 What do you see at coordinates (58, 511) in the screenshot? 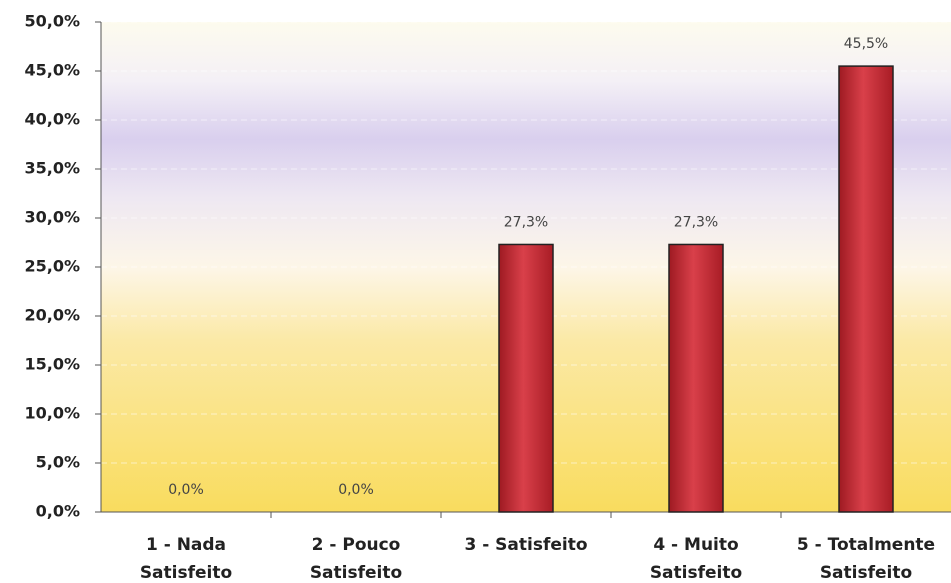
I see `y-tick-label: 0,0%` at bounding box center [58, 511].